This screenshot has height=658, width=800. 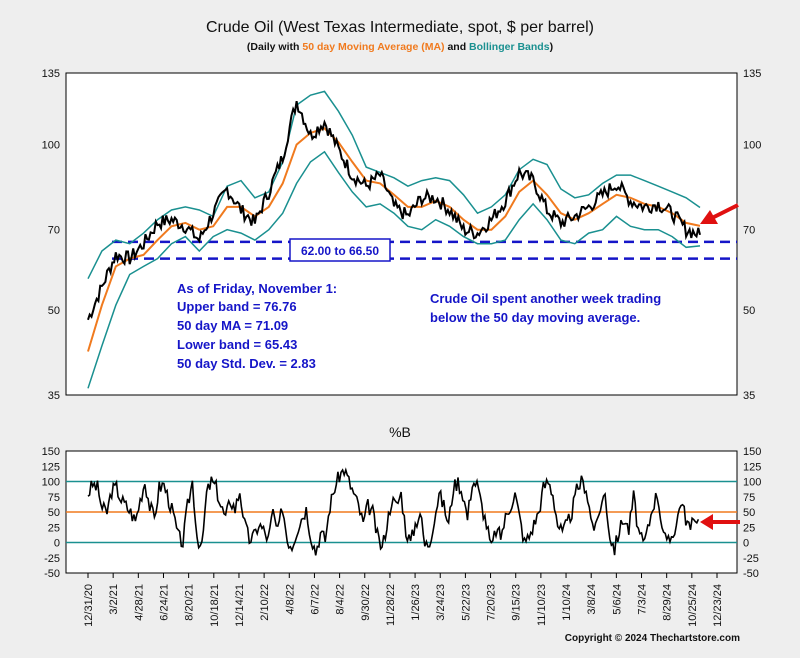 I want to click on note-line: Crude Oil spent another week trading, so click(x=545, y=298).